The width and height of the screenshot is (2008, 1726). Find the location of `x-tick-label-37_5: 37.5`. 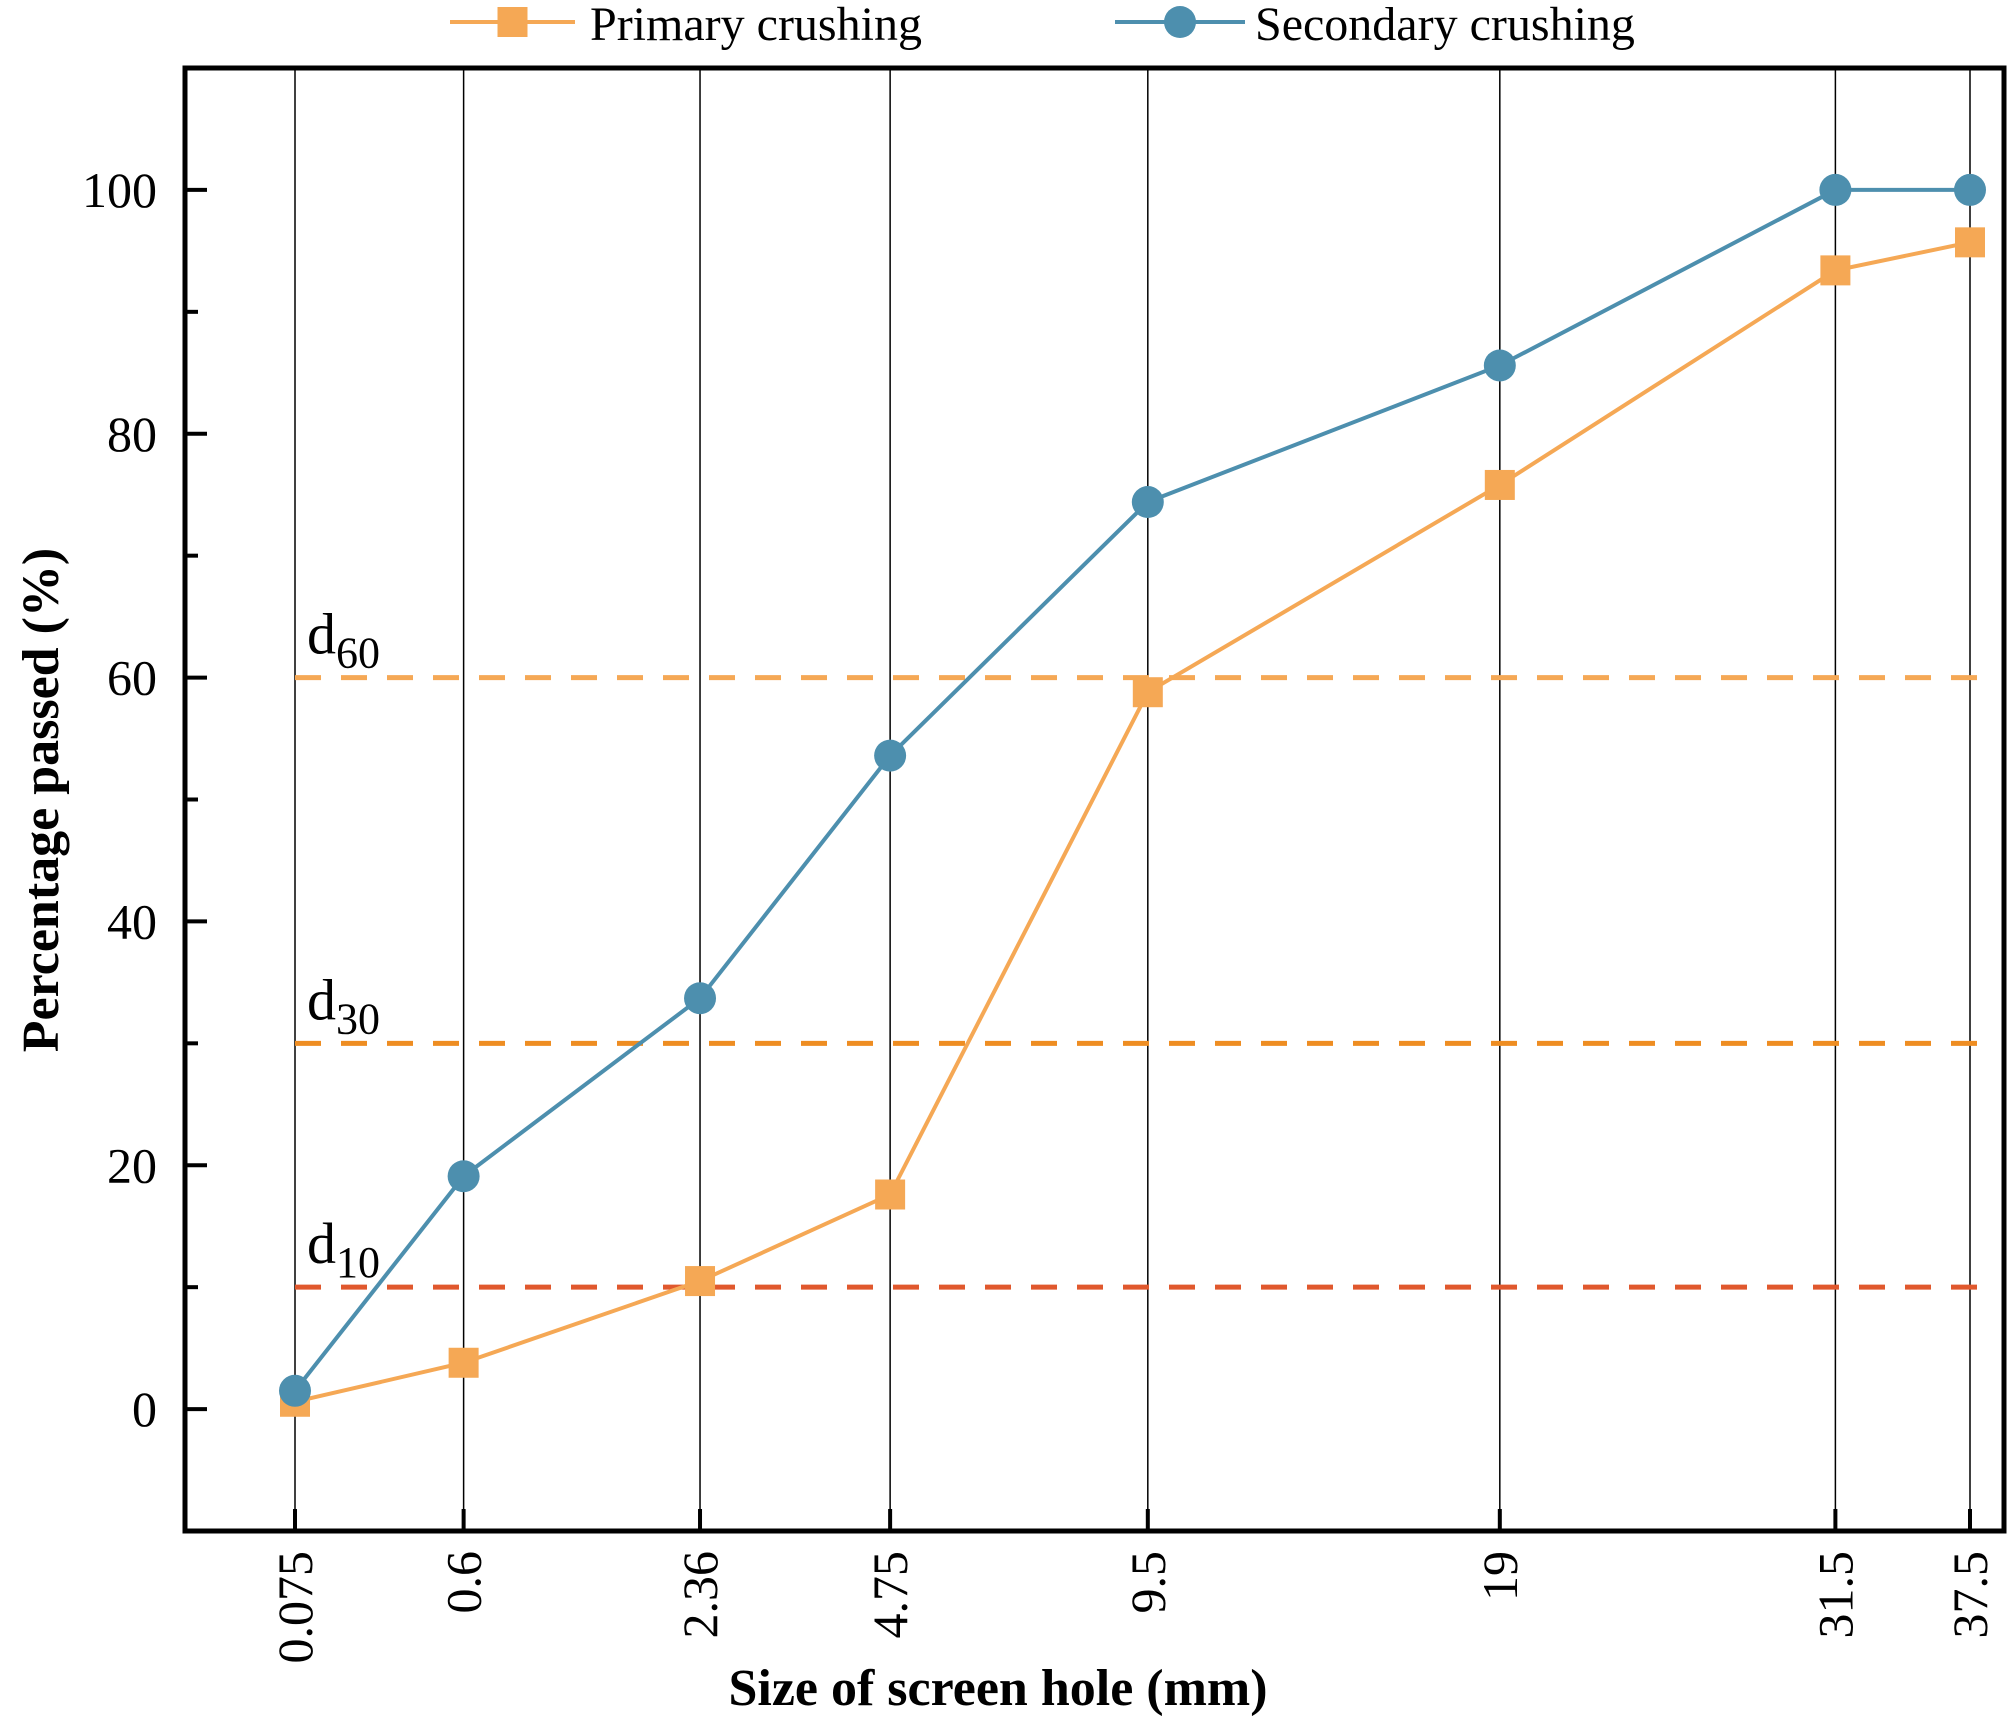

x-tick-label-37_5: 37.5 is located at coordinates (1970, 1595).